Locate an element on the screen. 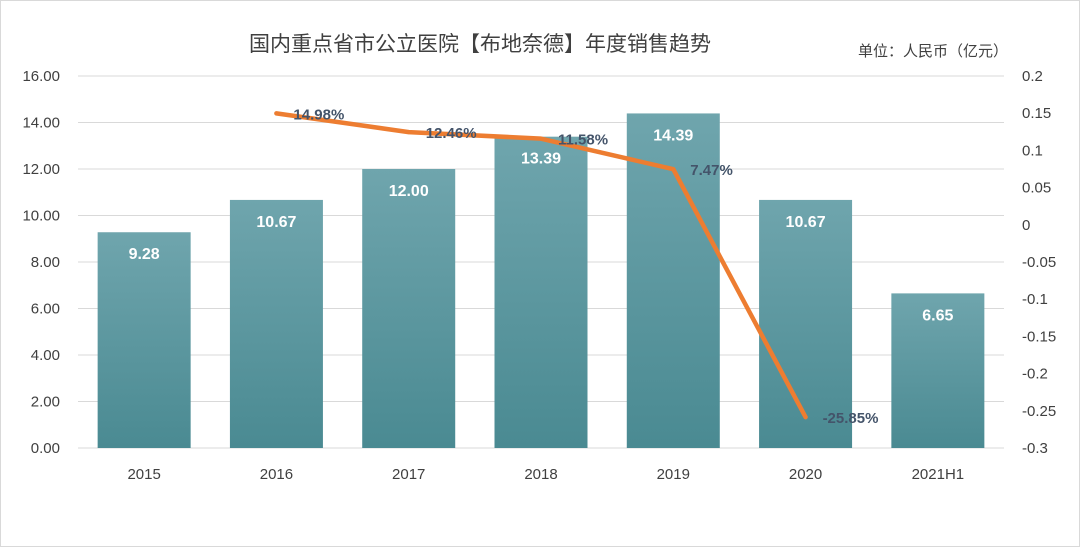  line-data-label: -25.85% is located at coordinates (851, 418).